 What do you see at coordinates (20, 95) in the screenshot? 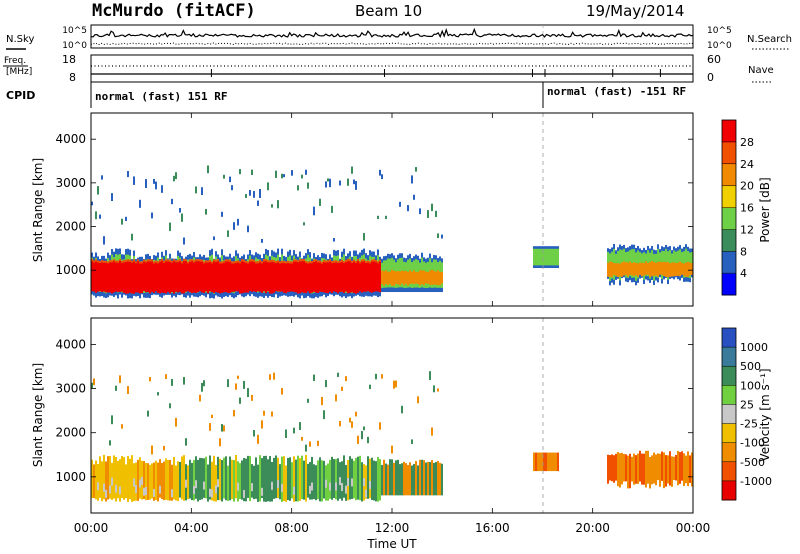
I see `cpid-label: CPID` at bounding box center [20, 95].